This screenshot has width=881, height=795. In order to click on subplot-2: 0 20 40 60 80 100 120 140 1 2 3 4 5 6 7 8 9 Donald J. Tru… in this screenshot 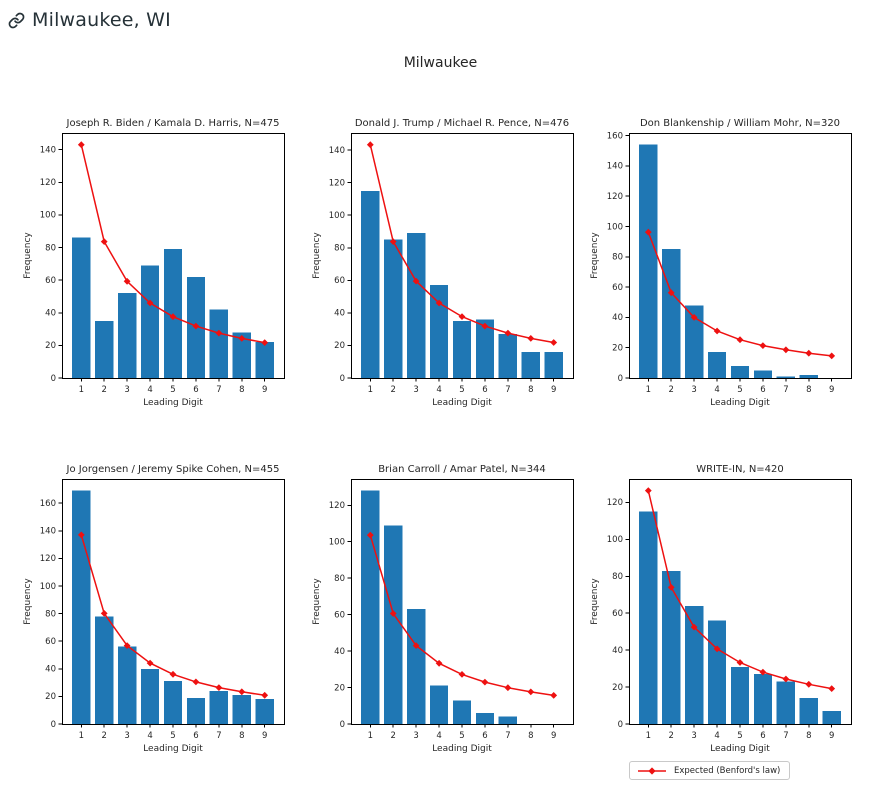, I will do `click(443, 263)`.